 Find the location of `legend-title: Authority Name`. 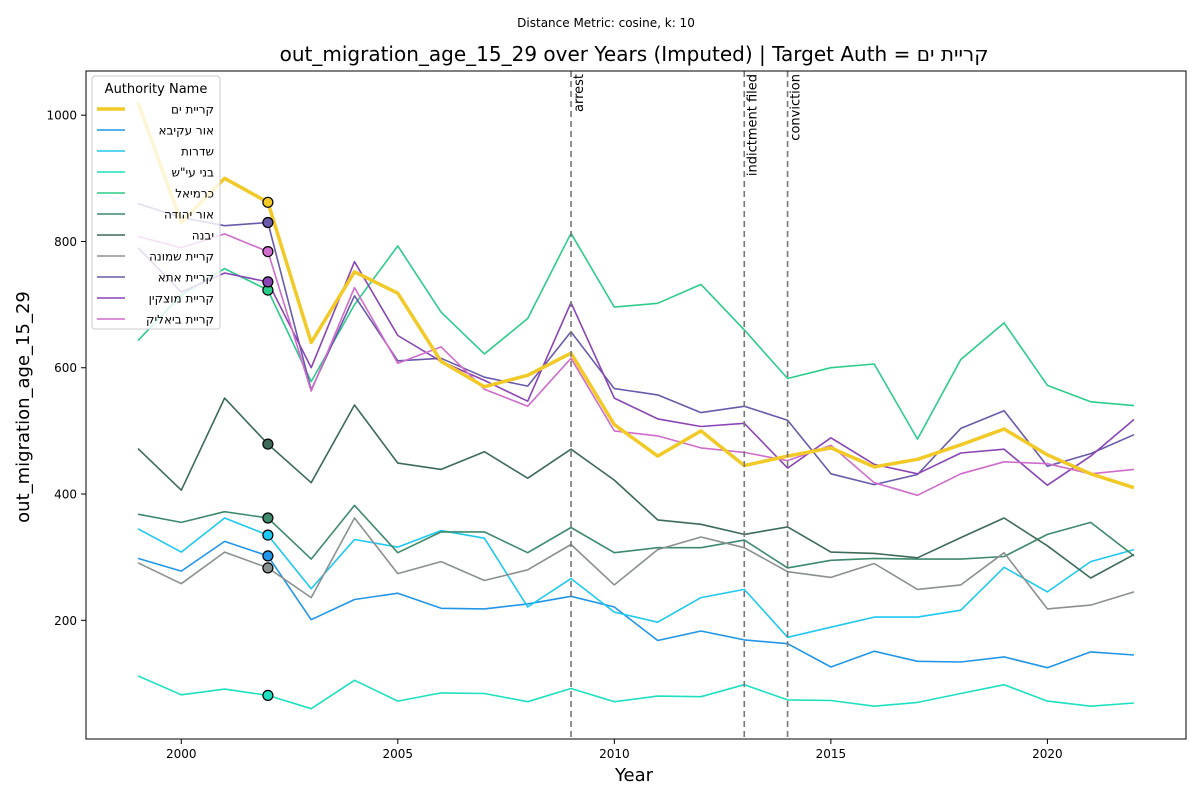

legend-title: Authority Name is located at coordinates (156, 89).